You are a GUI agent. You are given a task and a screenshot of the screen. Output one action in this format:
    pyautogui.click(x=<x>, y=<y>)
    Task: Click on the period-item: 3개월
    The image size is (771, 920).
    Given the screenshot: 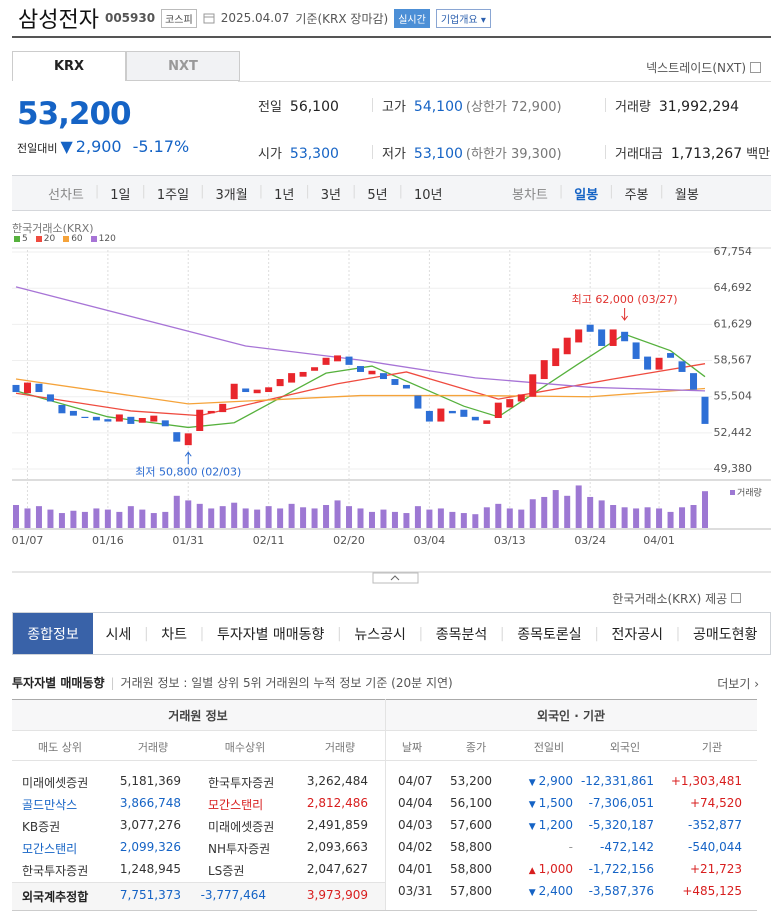 What is the action you would take?
    pyautogui.click(x=231, y=195)
    